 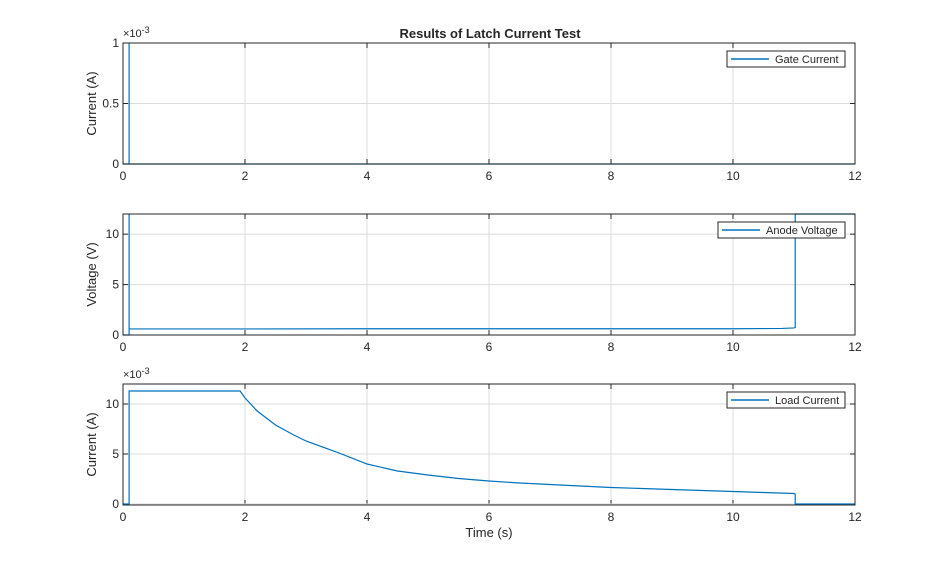 What do you see at coordinates (802, 231) in the screenshot?
I see `legend-label: Anode Voltage` at bounding box center [802, 231].